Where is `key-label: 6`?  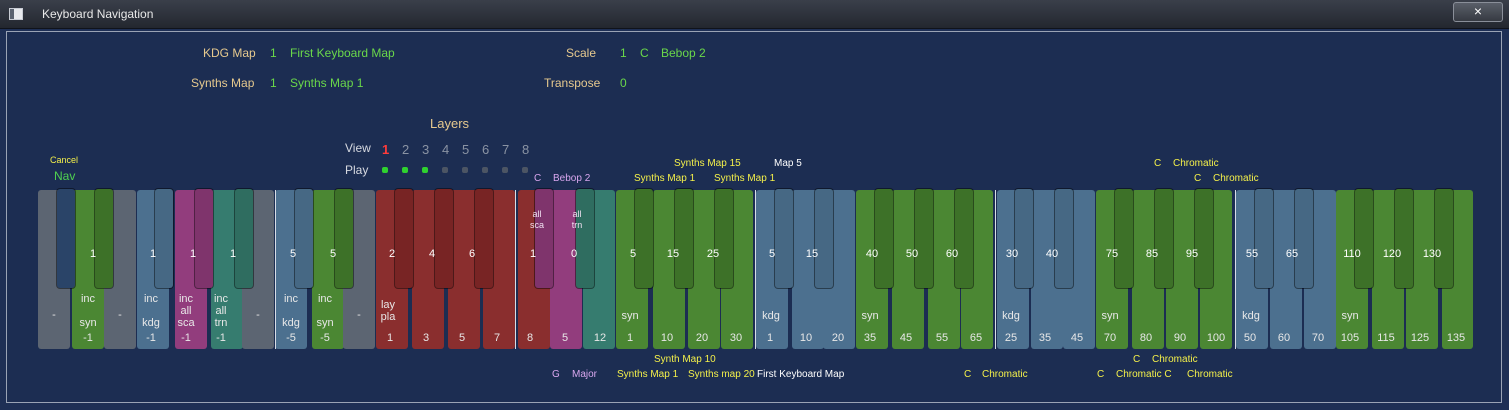
key-label: 6 is located at coordinates (472, 254).